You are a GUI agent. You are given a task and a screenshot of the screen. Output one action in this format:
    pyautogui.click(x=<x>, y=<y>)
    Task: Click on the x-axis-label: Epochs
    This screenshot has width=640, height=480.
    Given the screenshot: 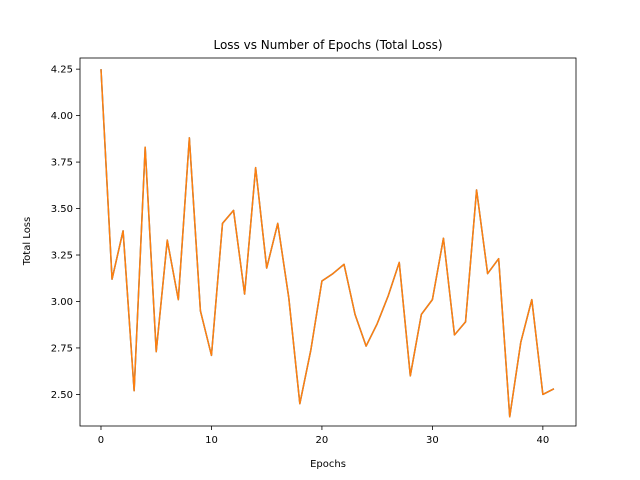 What is the action you would take?
    pyautogui.click(x=328, y=464)
    